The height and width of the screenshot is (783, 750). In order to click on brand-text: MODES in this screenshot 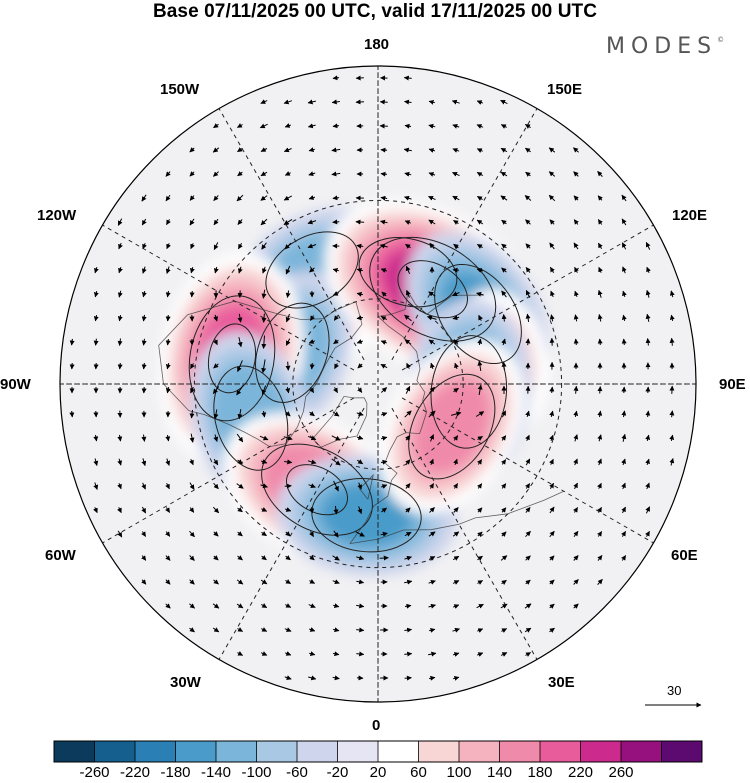, I will do `click(662, 46)`.